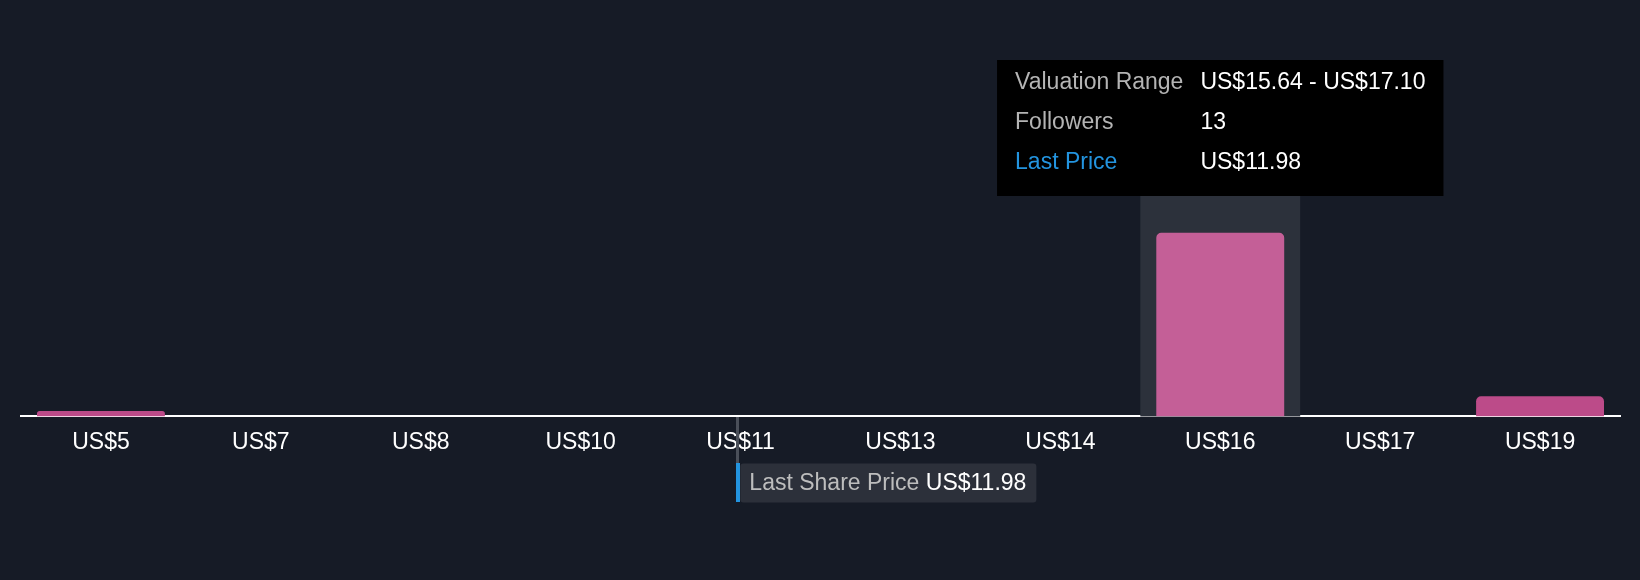 The height and width of the screenshot is (580, 1640). What do you see at coordinates (261, 440) in the screenshot?
I see `x-tick-label: US$7` at bounding box center [261, 440].